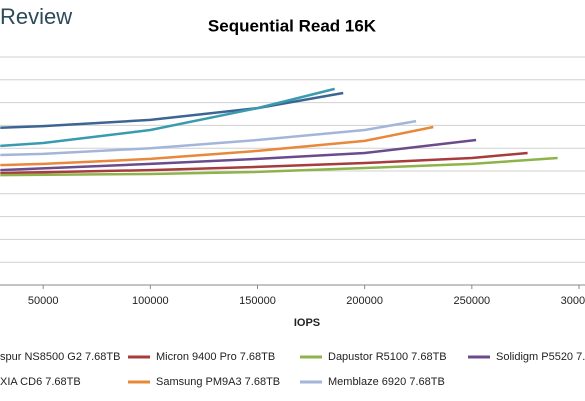  Describe the element at coordinates (215, 357) in the screenshot. I see `legend-label: Micron 9400 Pro 7.68TB` at that location.